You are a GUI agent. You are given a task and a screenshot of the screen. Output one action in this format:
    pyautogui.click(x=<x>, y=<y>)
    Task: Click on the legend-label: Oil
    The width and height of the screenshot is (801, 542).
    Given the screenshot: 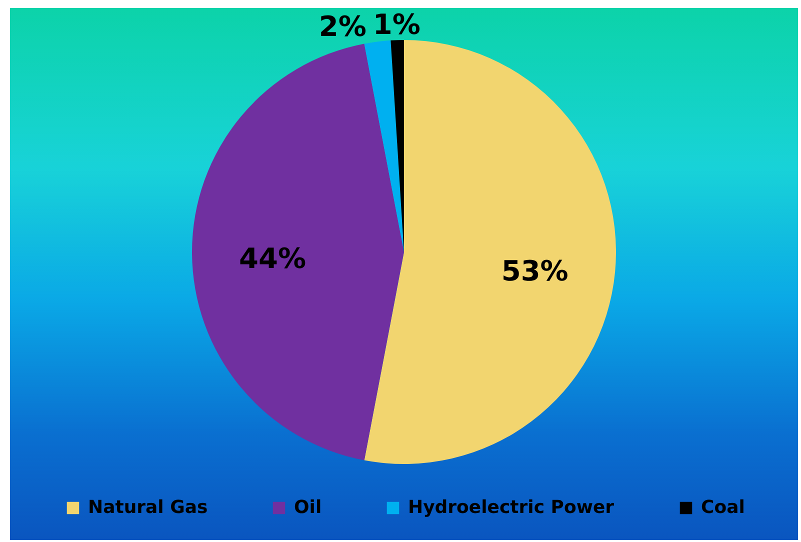 What is the action you would take?
    pyautogui.click(x=308, y=507)
    